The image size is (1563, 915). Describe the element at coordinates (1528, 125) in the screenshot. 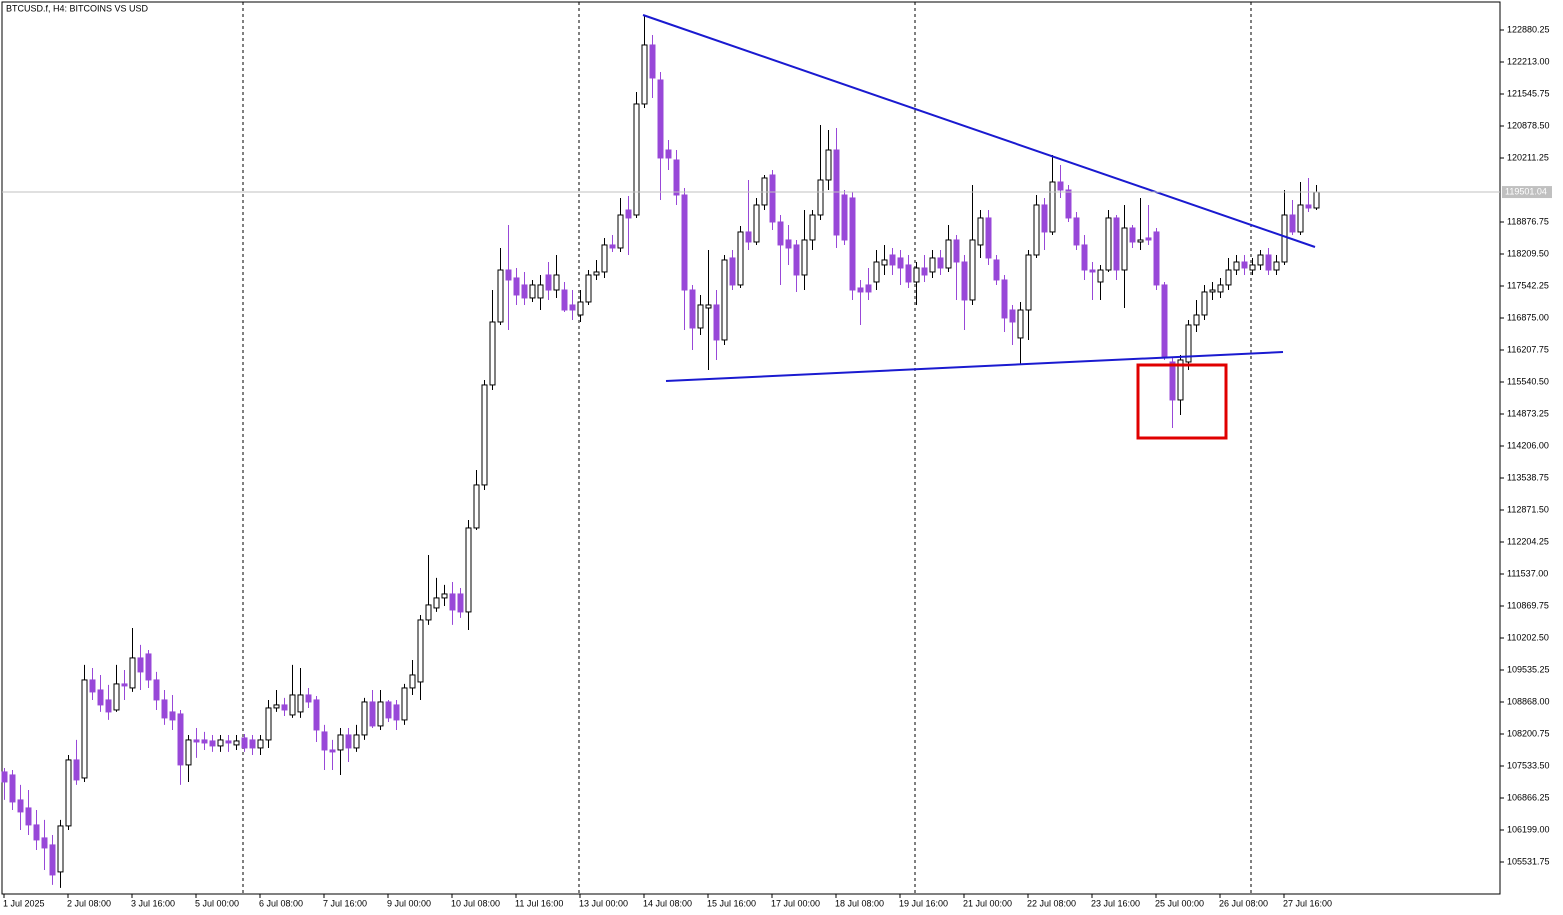

I see `y-tick-label: 120878.50` at that location.